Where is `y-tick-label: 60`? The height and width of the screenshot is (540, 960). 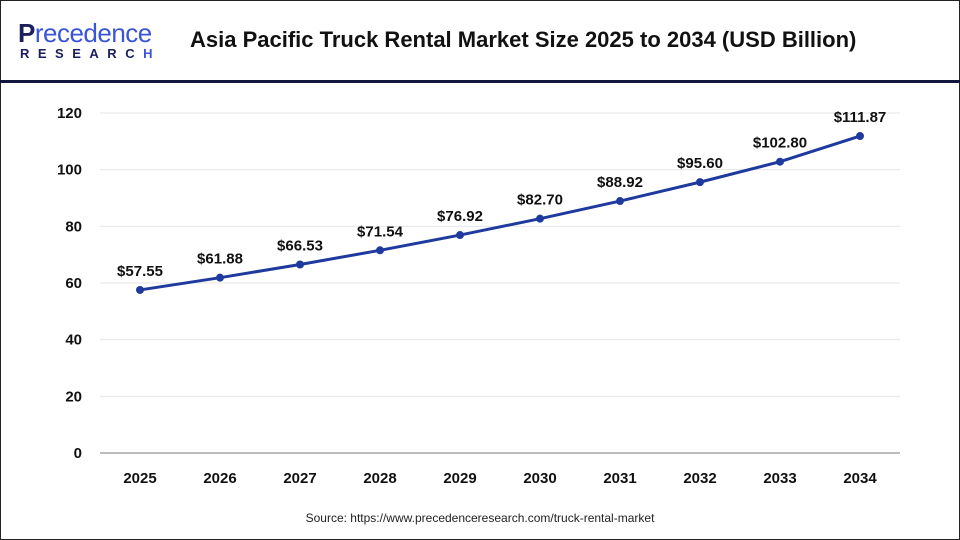
y-tick-label: 60 is located at coordinates (73, 283).